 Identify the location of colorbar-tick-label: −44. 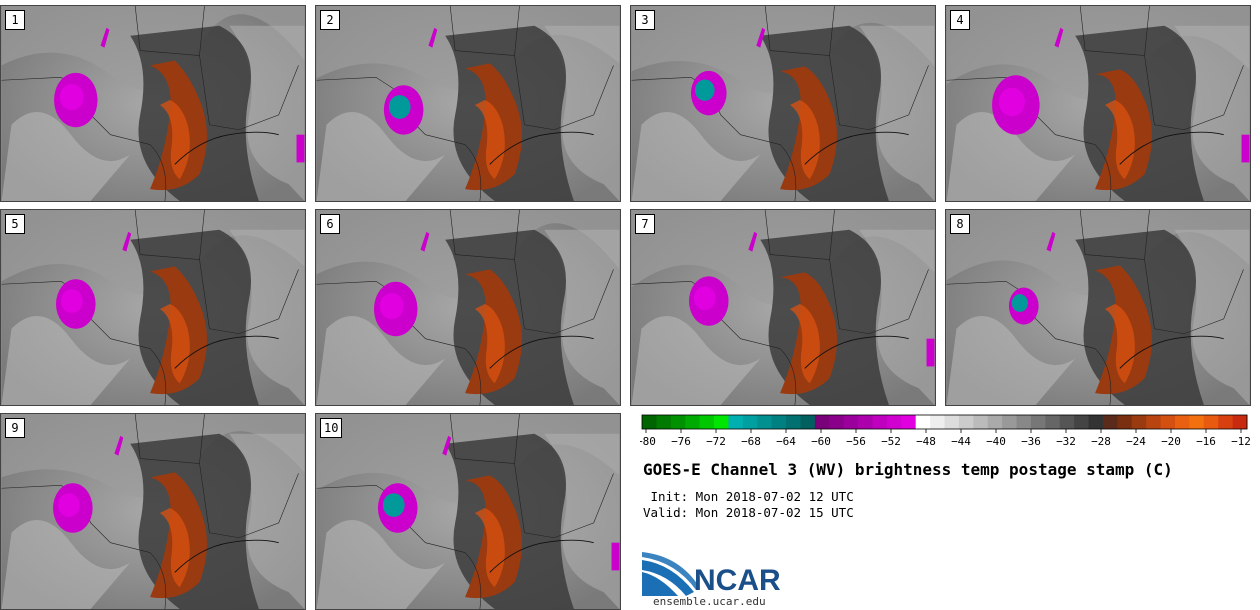
(961, 441).